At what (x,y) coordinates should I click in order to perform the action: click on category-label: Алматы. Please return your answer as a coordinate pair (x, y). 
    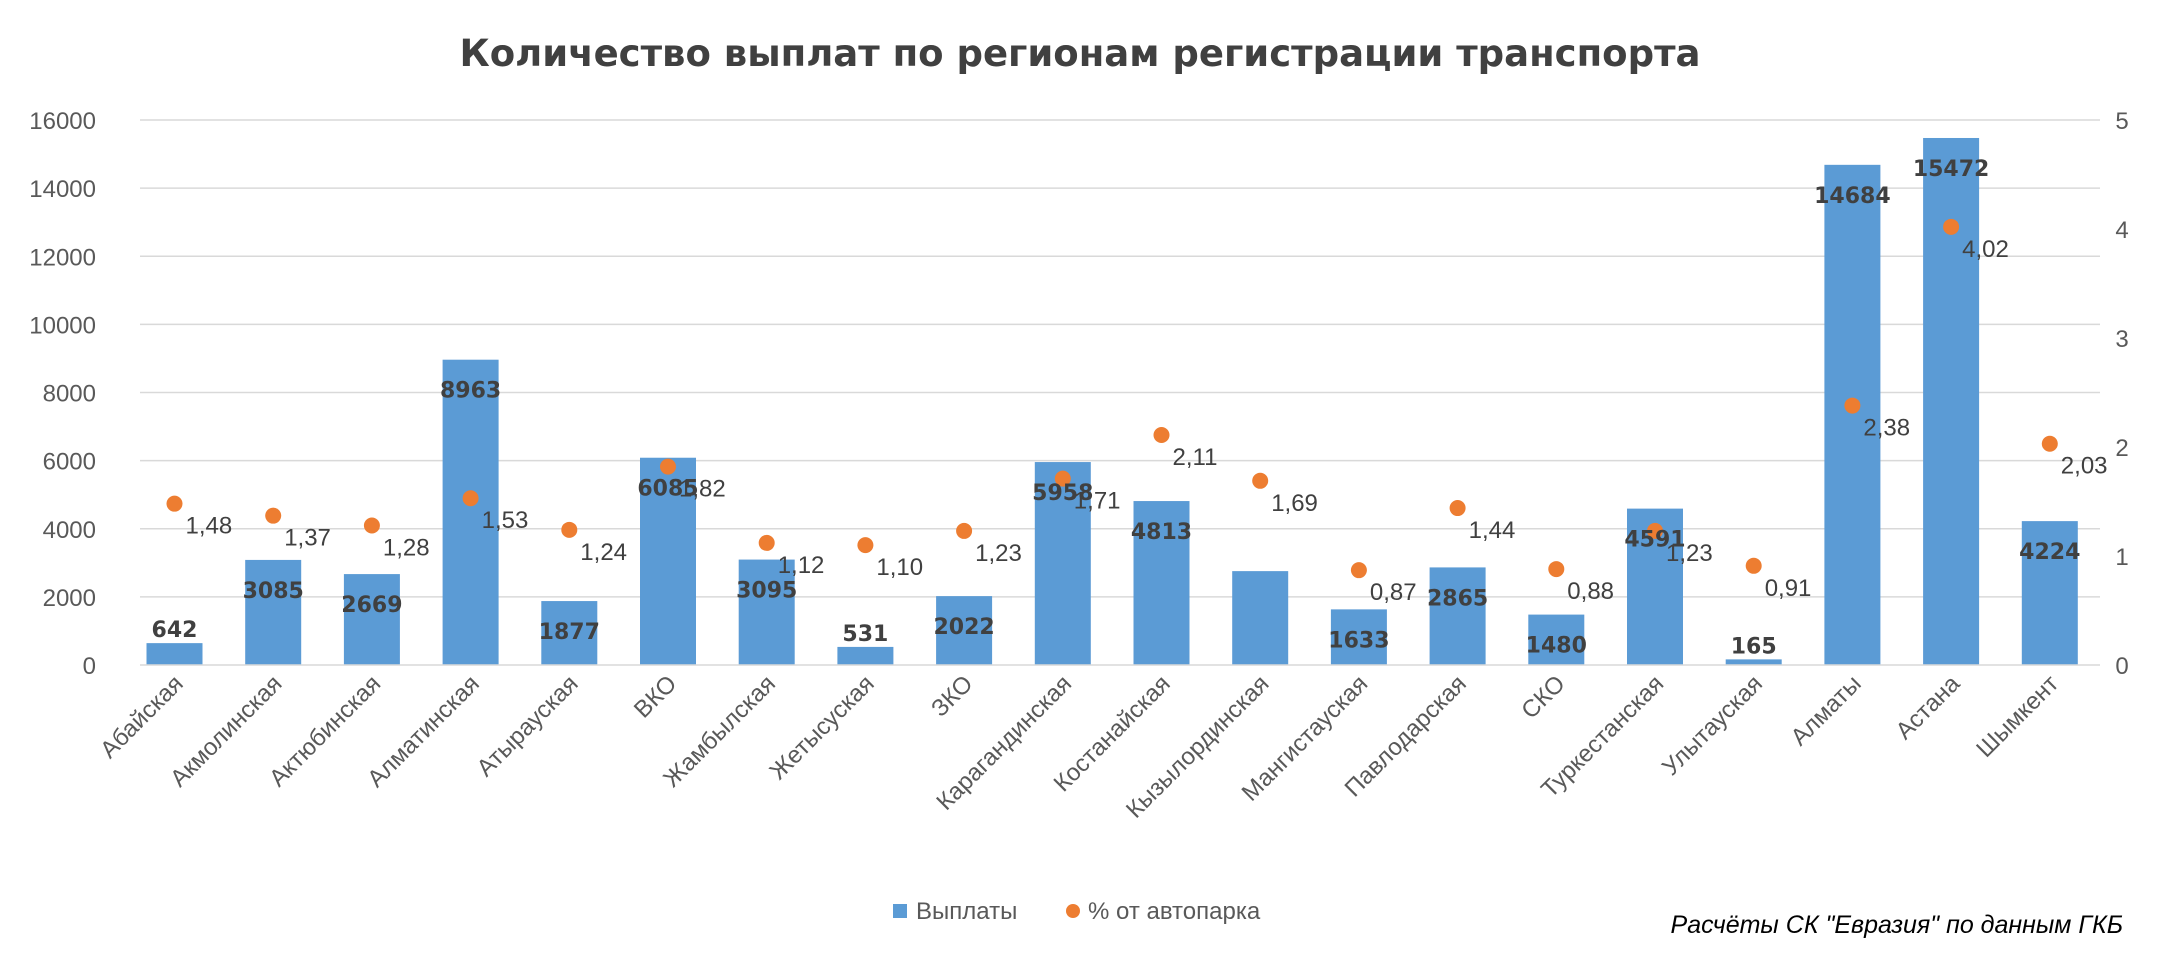
    Looking at the image, I should click on (1826, 710).